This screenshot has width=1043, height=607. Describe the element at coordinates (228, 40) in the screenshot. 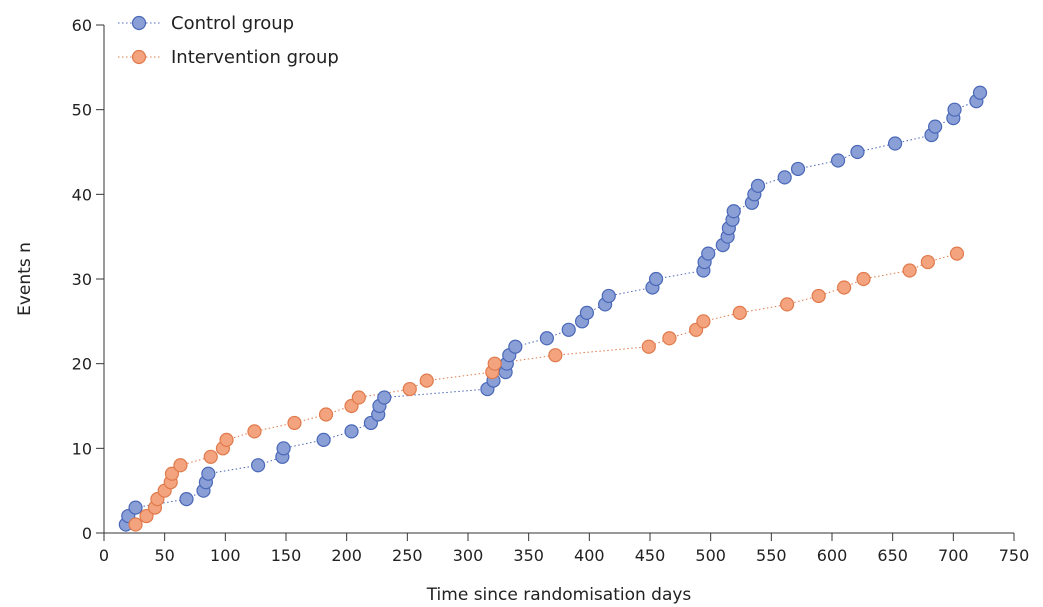

I see `chart-legend: Control group Intervention group` at that location.